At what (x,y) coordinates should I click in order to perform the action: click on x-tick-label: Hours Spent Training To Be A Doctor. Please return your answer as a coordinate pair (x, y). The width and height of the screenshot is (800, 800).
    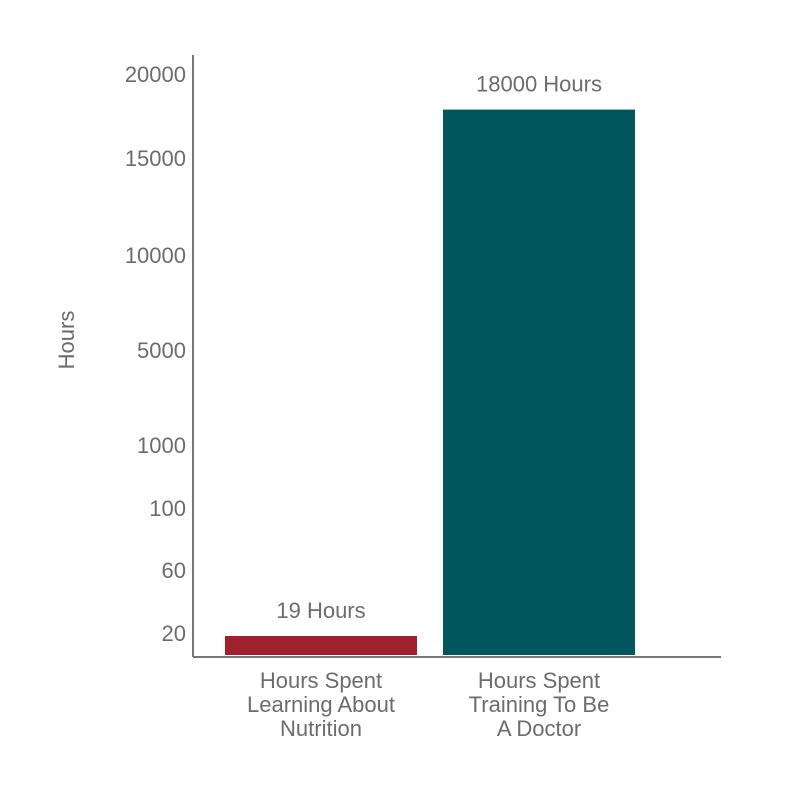
    Looking at the image, I should click on (539, 704).